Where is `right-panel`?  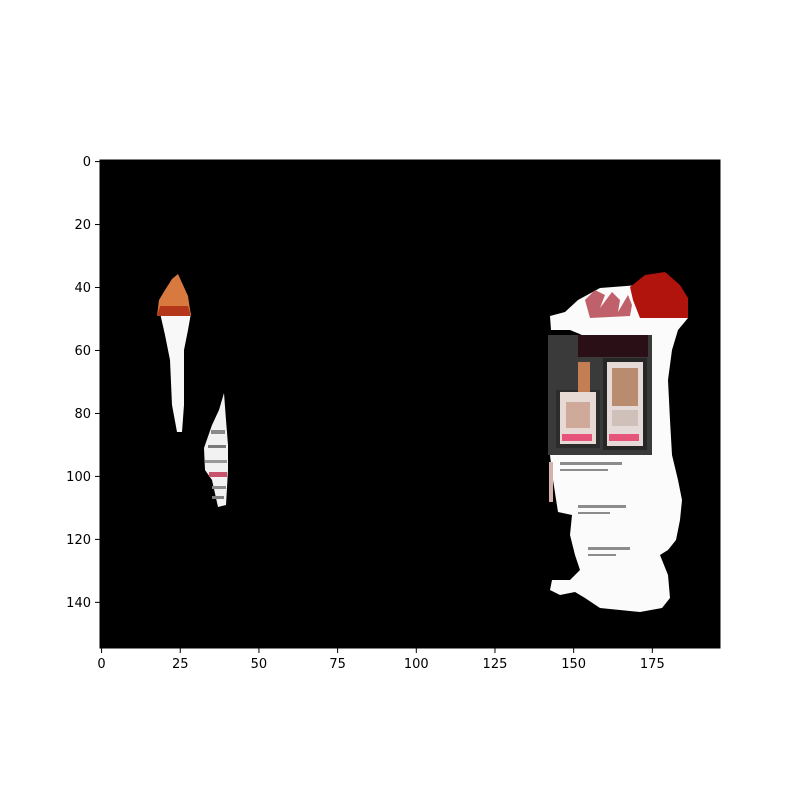
right-panel is located at coordinates (625, 404).